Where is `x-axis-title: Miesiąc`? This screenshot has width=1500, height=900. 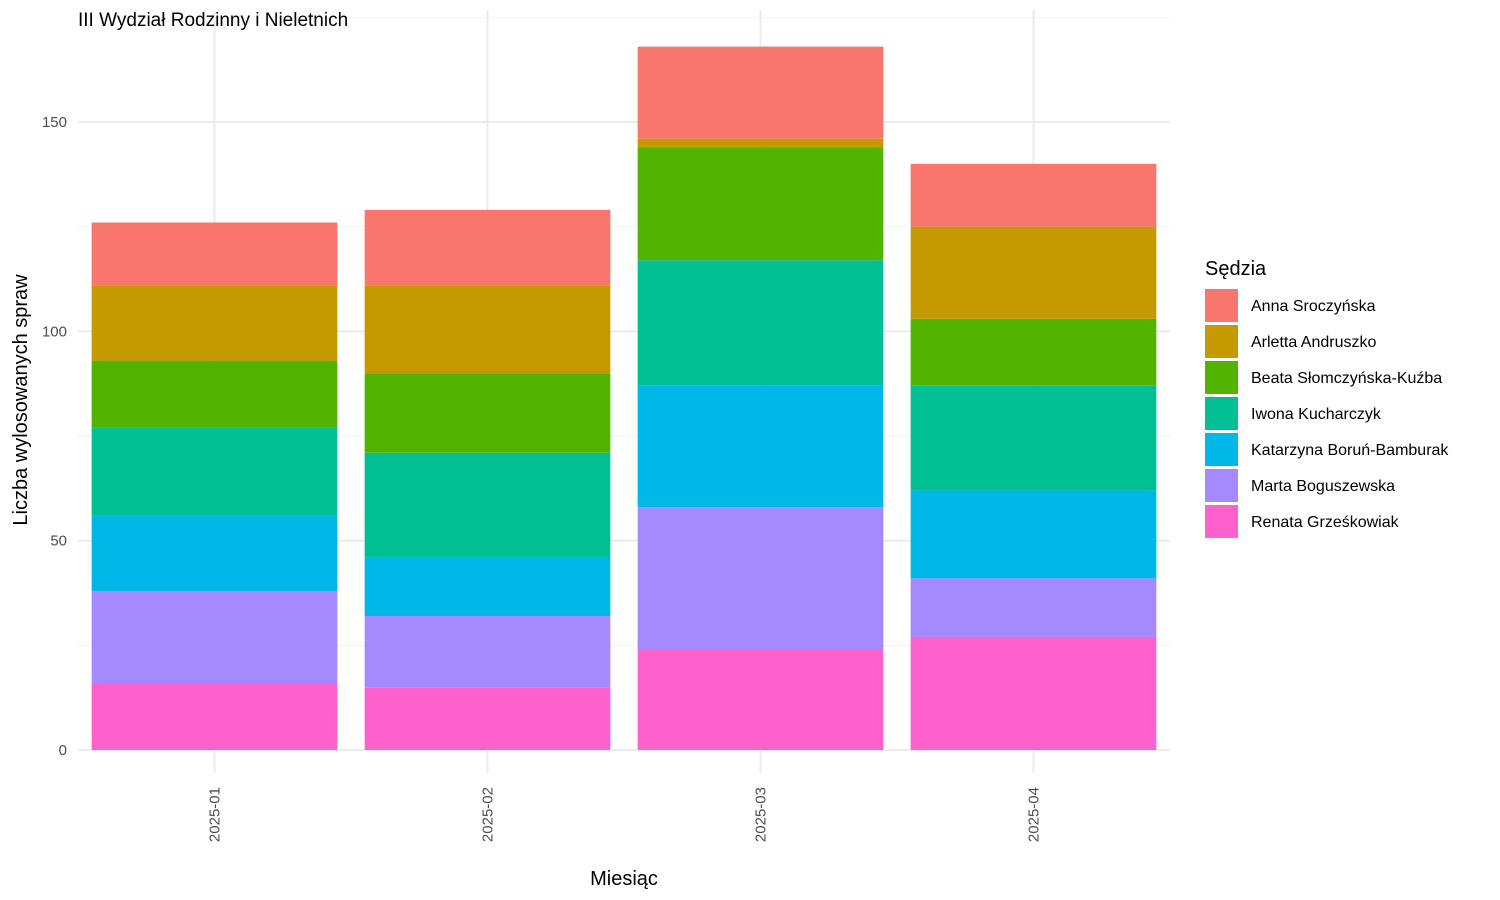
x-axis-title: Miesiąc is located at coordinates (624, 879).